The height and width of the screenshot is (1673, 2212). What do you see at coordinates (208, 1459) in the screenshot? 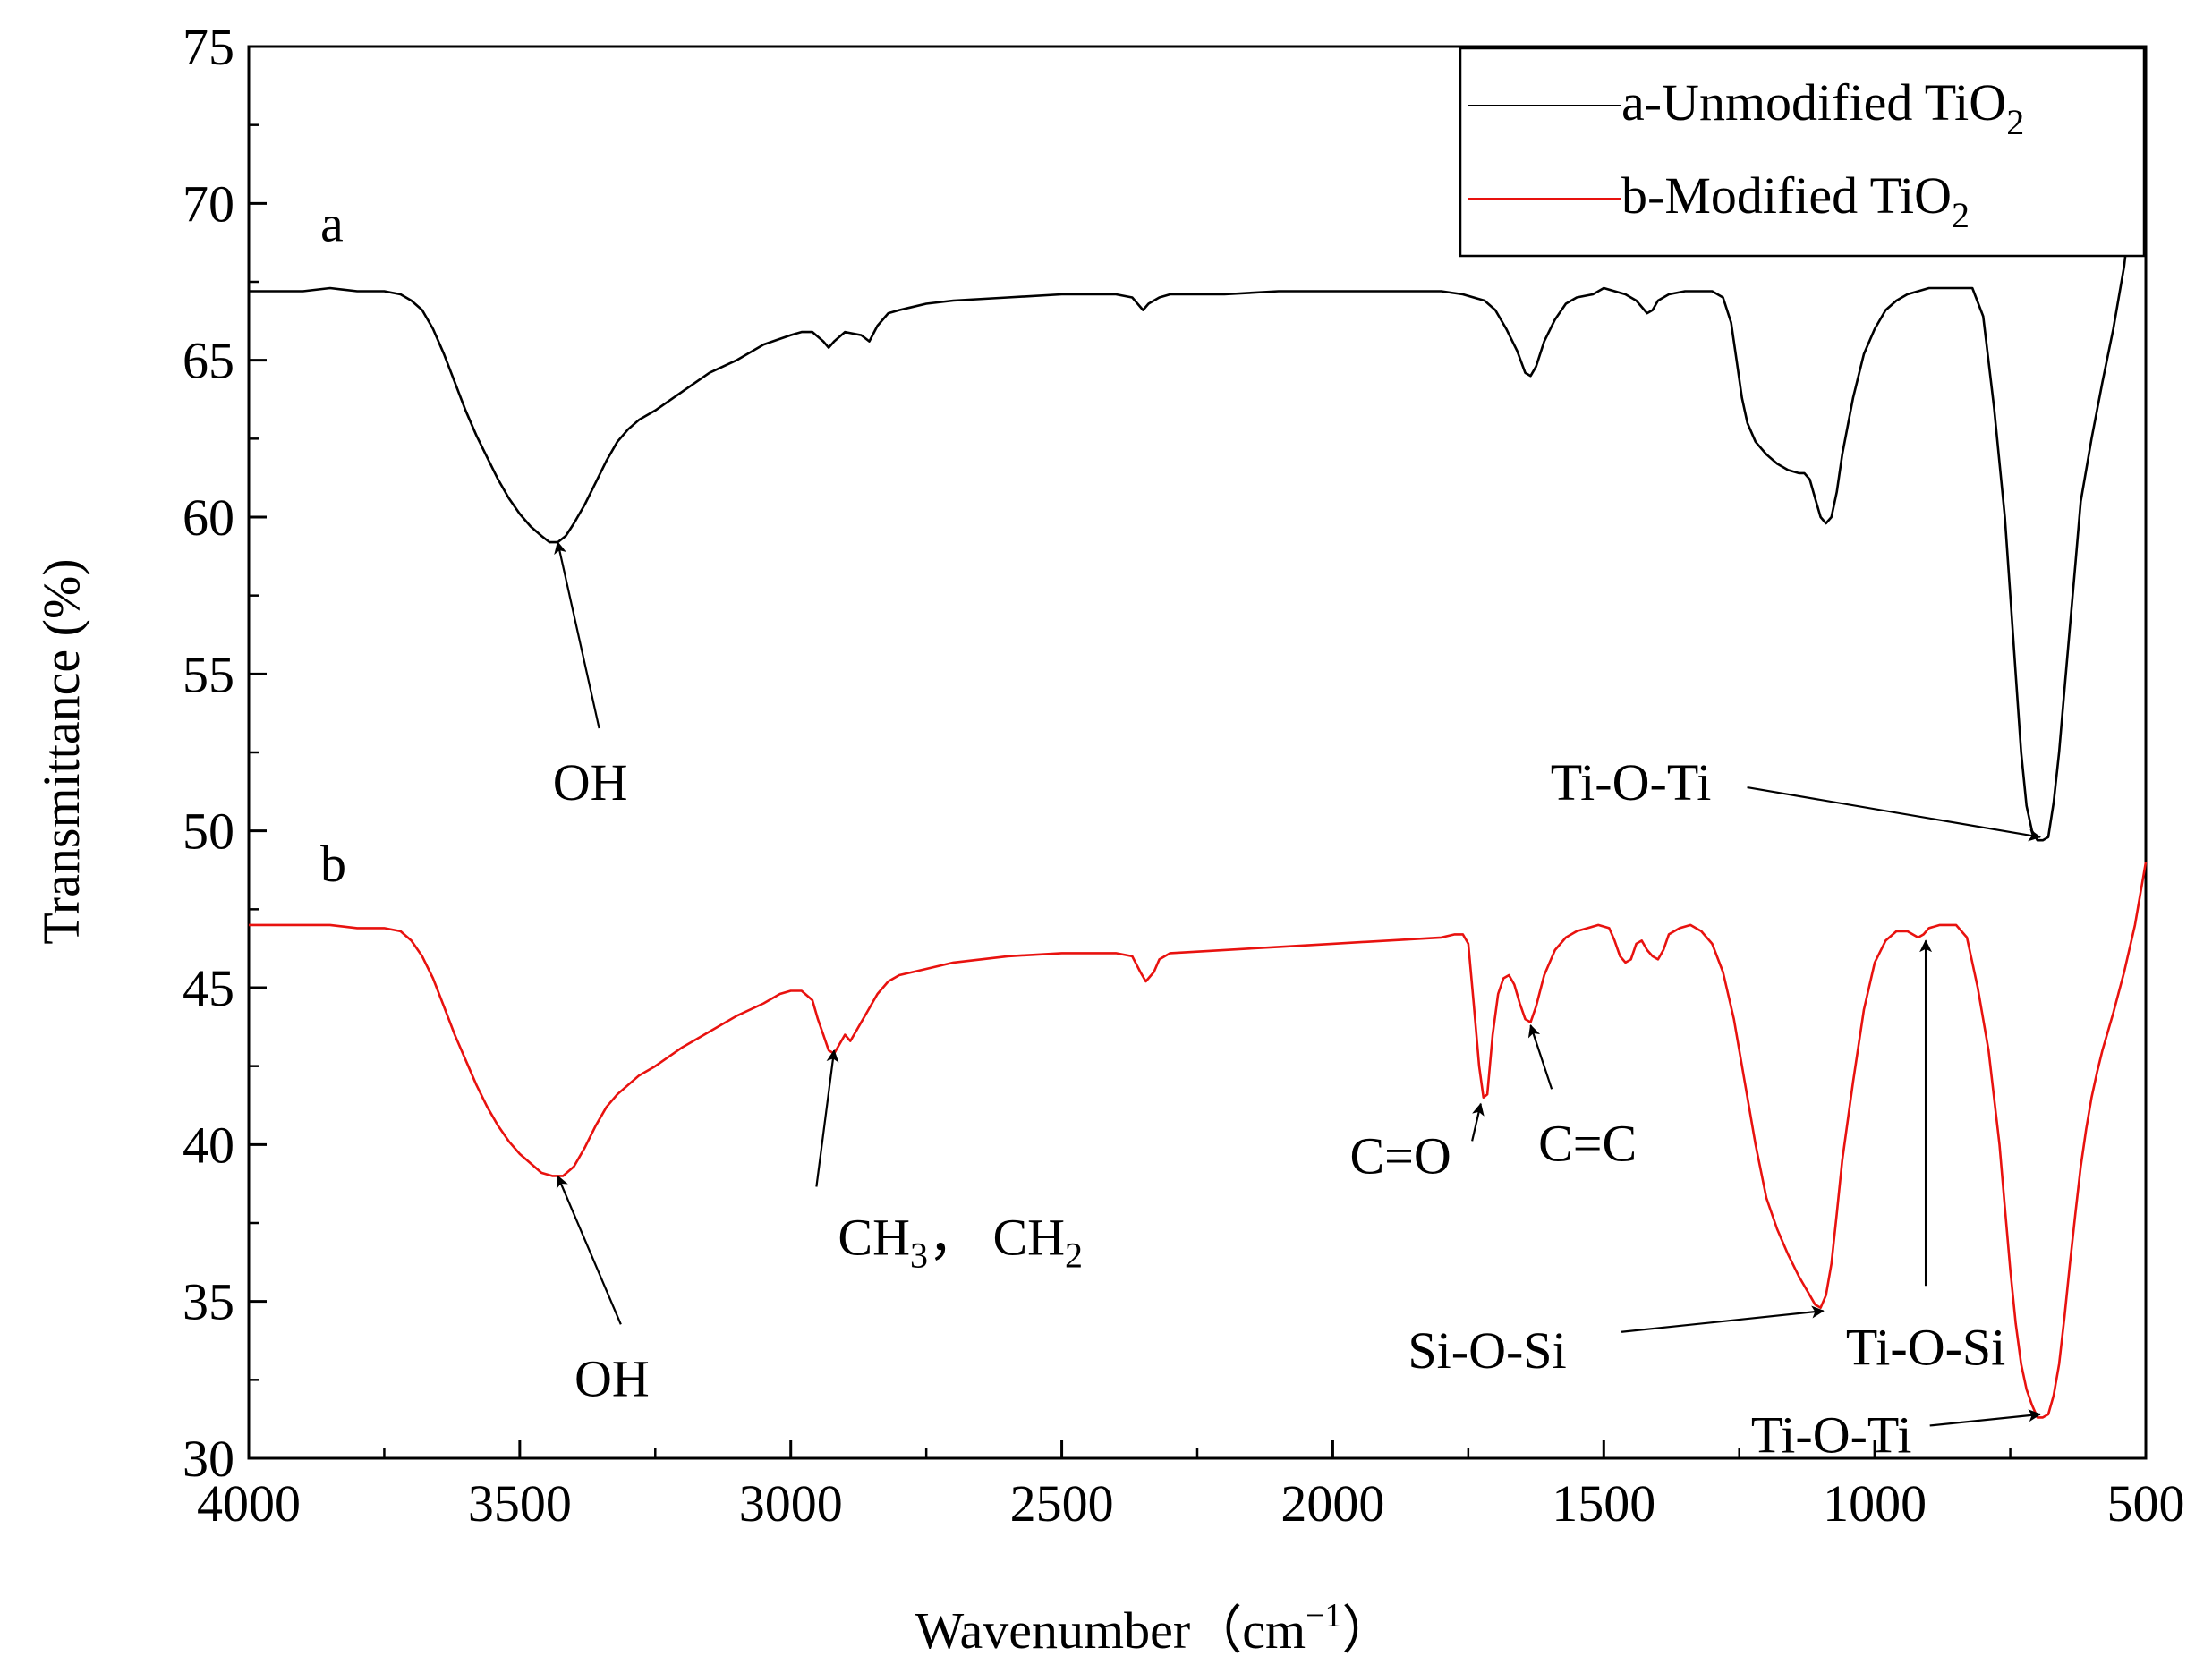
I see `y-tick-label-30: 30` at bounding box center [208, 1459].